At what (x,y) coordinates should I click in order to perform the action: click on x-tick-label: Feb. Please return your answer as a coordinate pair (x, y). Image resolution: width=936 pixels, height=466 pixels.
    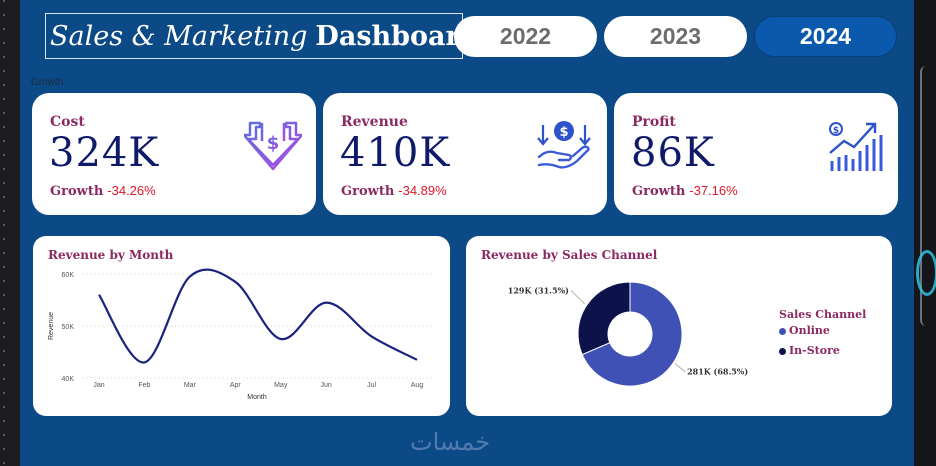
    Looking at the image, I should click on (144, 385).